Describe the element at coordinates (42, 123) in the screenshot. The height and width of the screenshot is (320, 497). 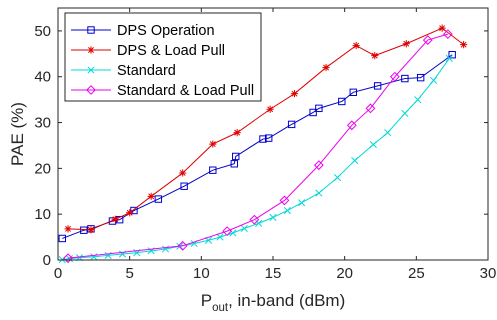
I see `y-tick-label: 30` at that location.